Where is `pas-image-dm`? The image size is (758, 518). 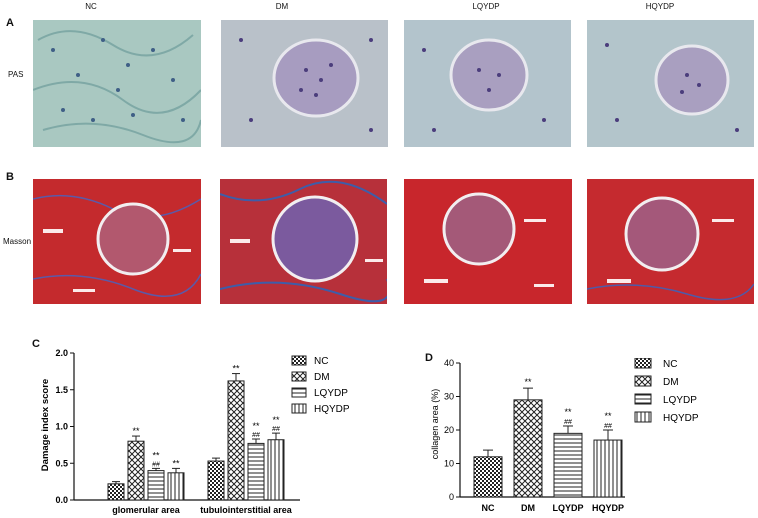 pas-image-dm is located at coordinates (304, 83).